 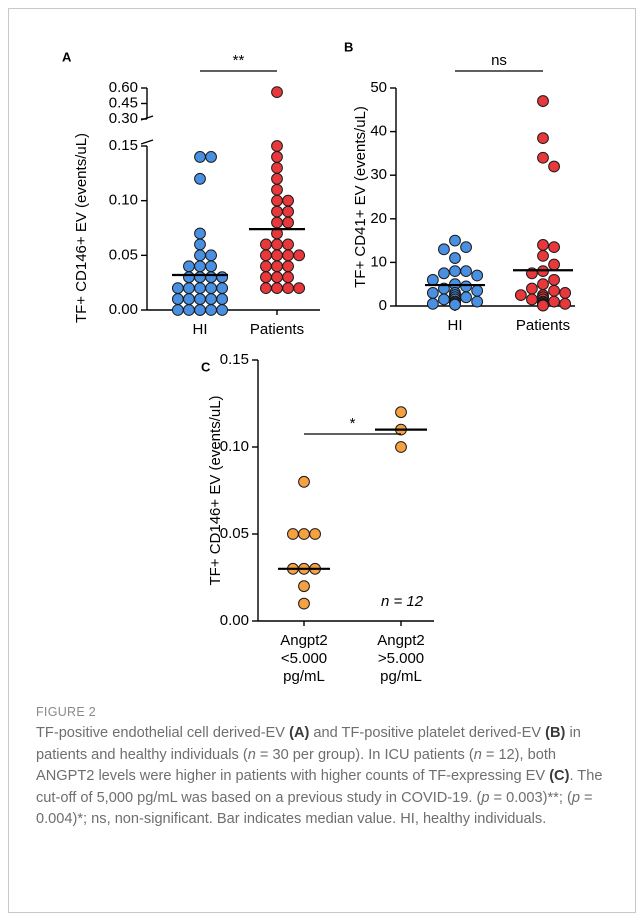 I want to click on caption-part: in patients and healthy individuals (, so click(x=308, y=744).